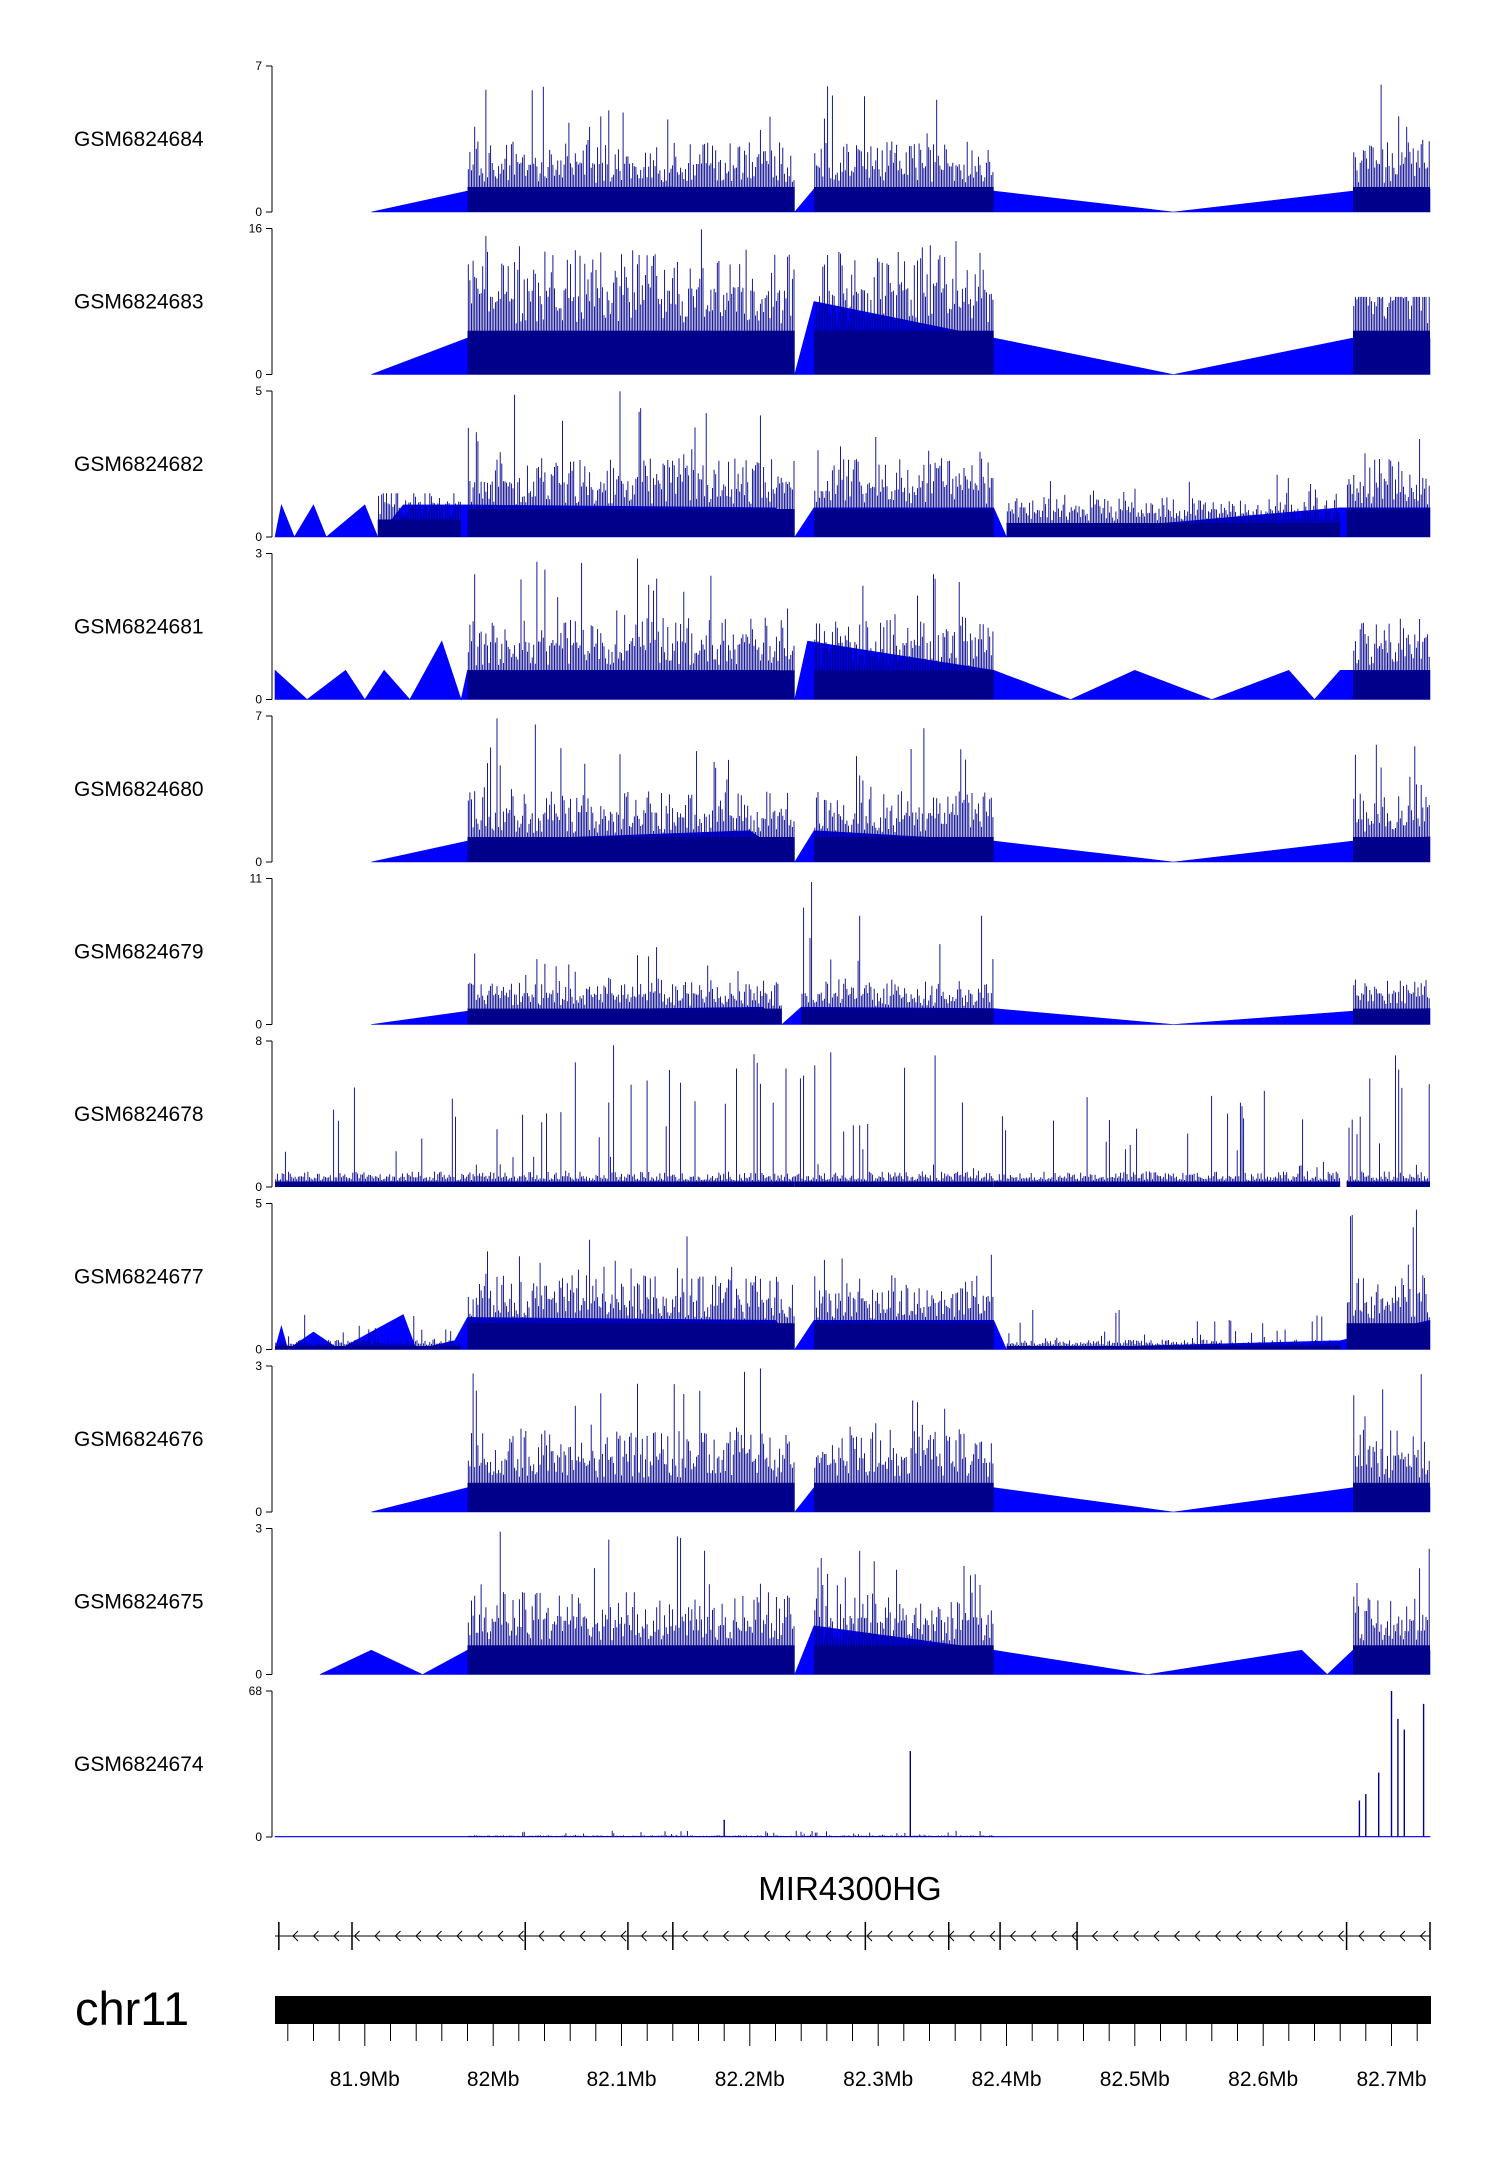 The height and width of the screenshot is (2170, 1500). I want to click on track-GSM6824677: GSM6824677 5 0, so click(752, 1277).